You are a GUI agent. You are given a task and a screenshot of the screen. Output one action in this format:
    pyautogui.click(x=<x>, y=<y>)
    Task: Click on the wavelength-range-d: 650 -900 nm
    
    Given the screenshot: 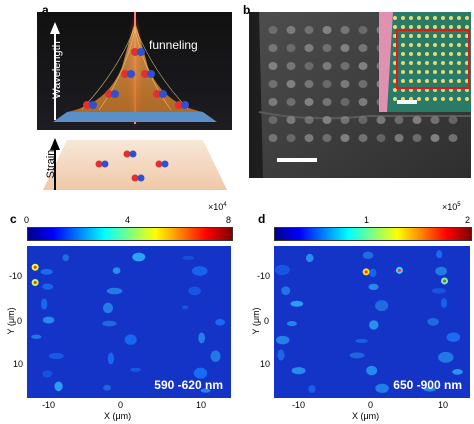 What is the action you would take?
    pyautogui.click(x=427, y=385)
    